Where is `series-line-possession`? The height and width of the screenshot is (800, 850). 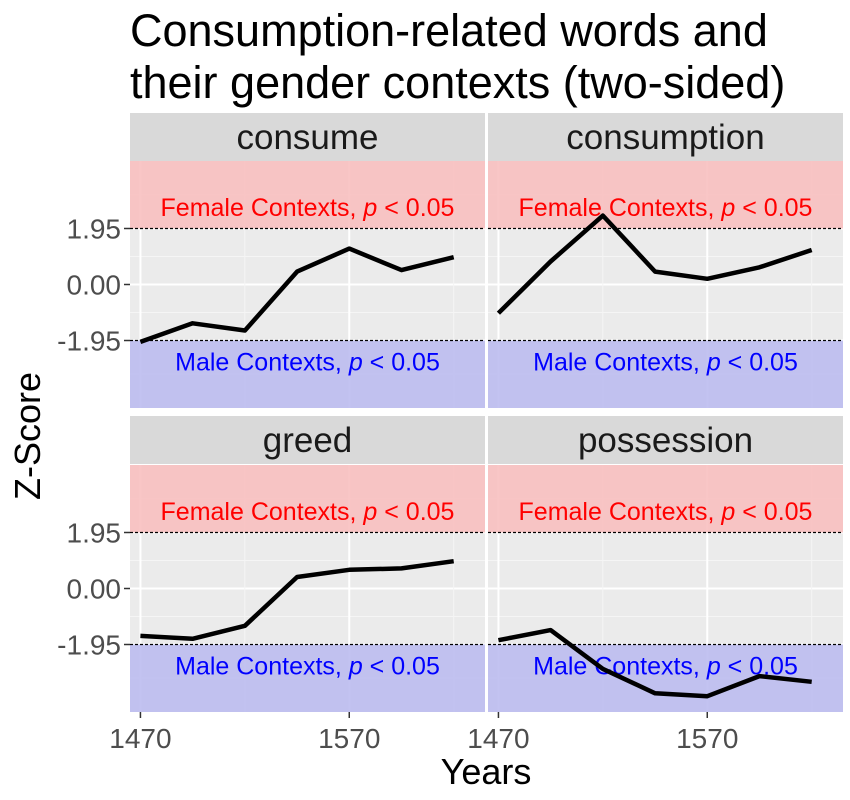
series-line-possession is located at coordinates (654, 663).